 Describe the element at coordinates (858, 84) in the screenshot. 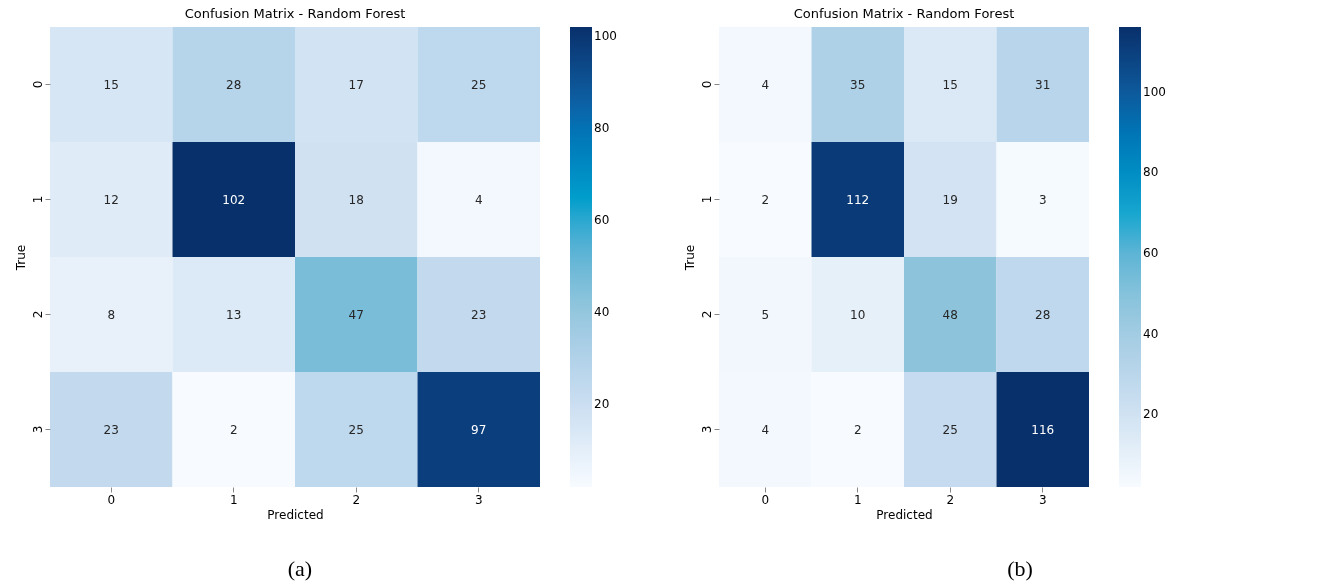

I see `data-label: 35` at that location.